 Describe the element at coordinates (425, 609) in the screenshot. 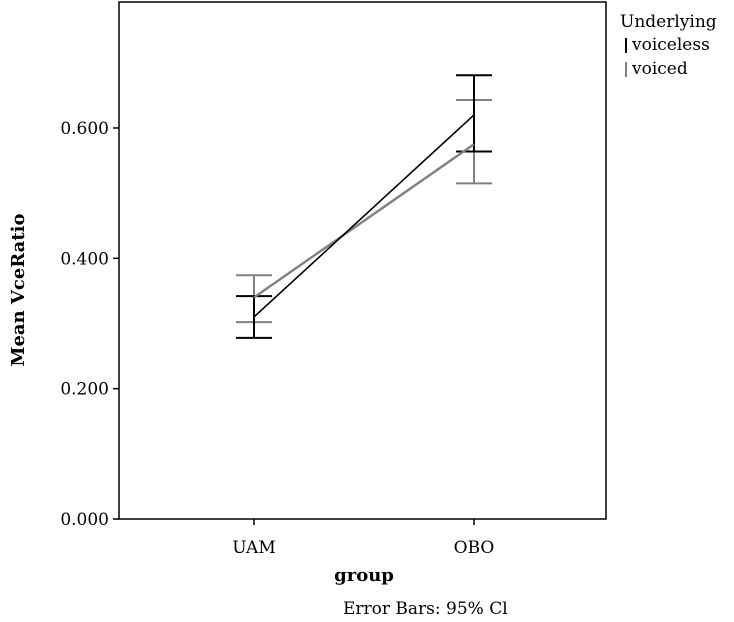

I see `error-bars-note: Error Bars: 95% Cl` at that location.